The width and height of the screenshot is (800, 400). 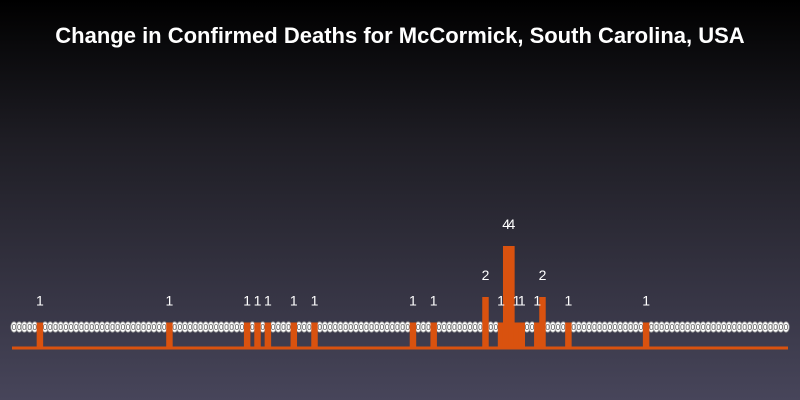 I want to click on data-label-day-97: 1, so click(x=517, y=301).